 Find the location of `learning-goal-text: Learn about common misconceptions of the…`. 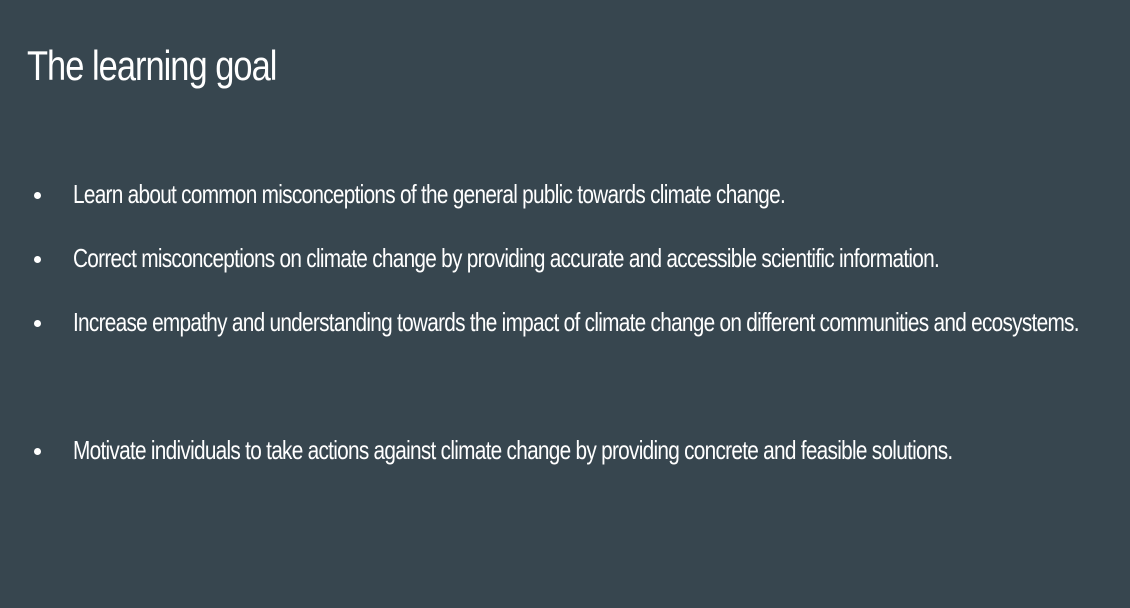

learning-goal-text: Learn about common misconceptions of the… is located at coordinates (429, 194).